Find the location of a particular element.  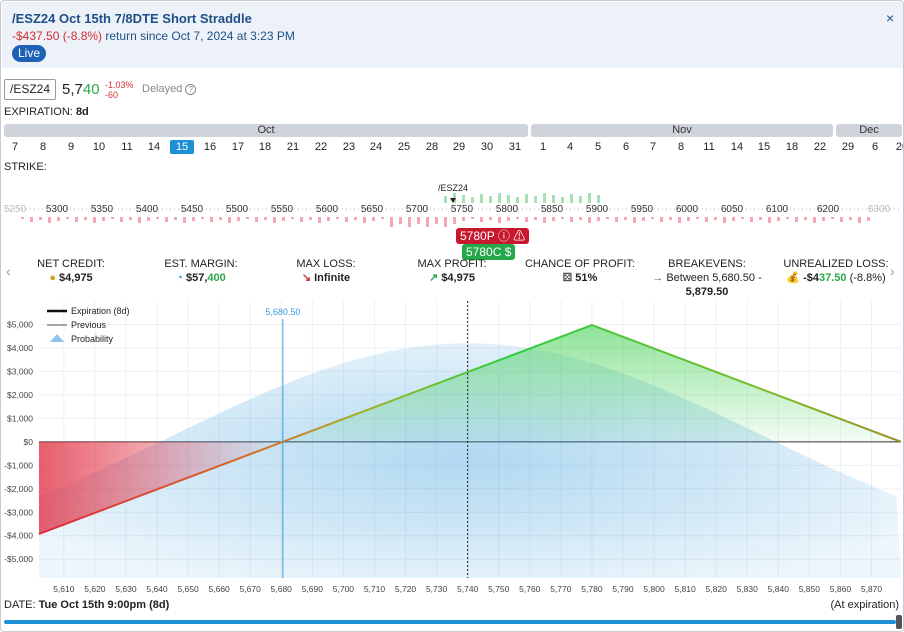

symbol-input: /ESZ24 is located at coordinates (30, 89).